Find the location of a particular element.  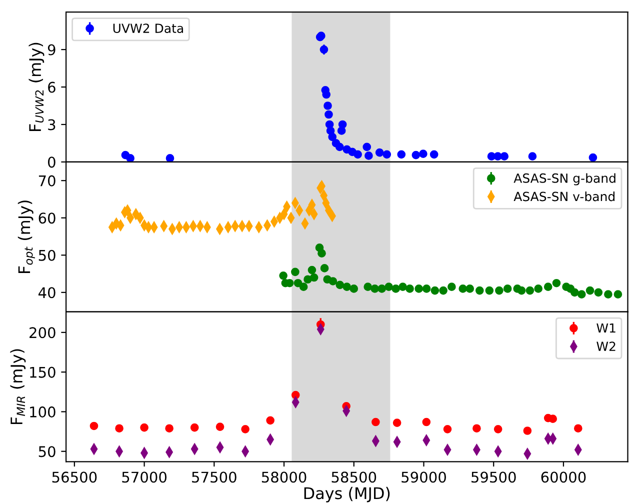

y-tick-label: 200 is located at coordinates (43, 332).